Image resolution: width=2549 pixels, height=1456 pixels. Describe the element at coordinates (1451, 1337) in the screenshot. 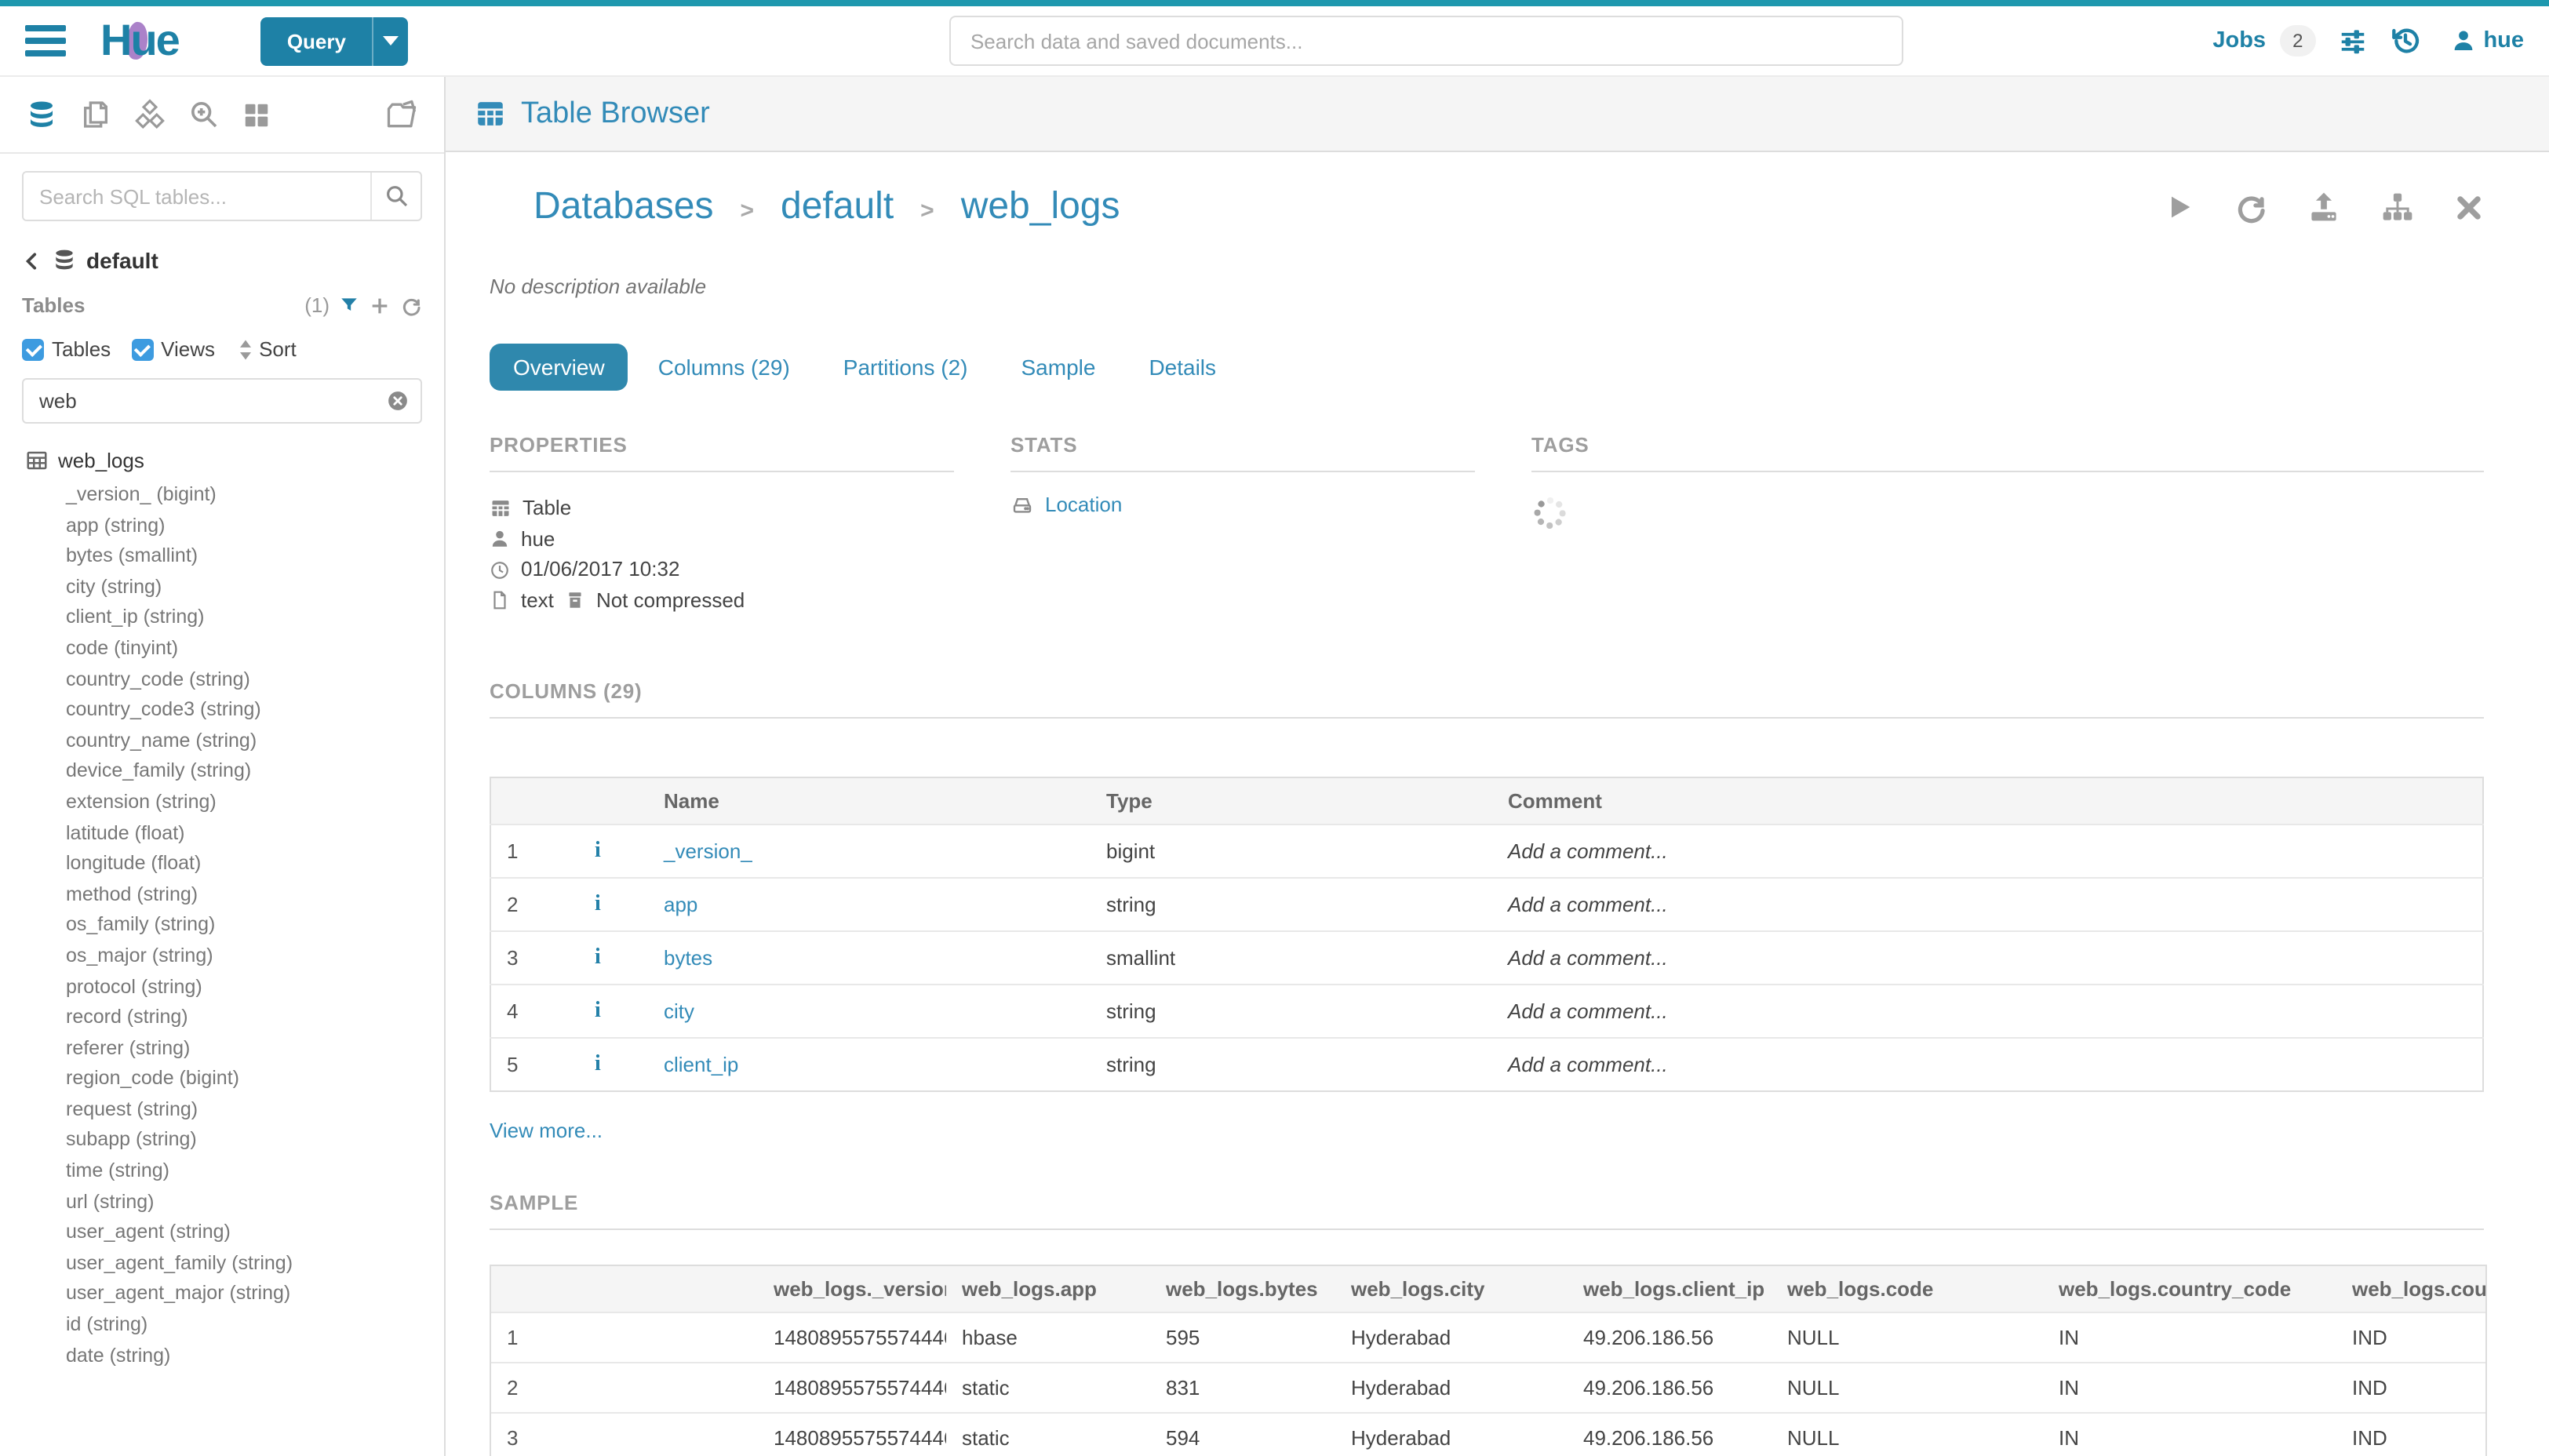

I see `sample-cell: Hyderabad` at that location.